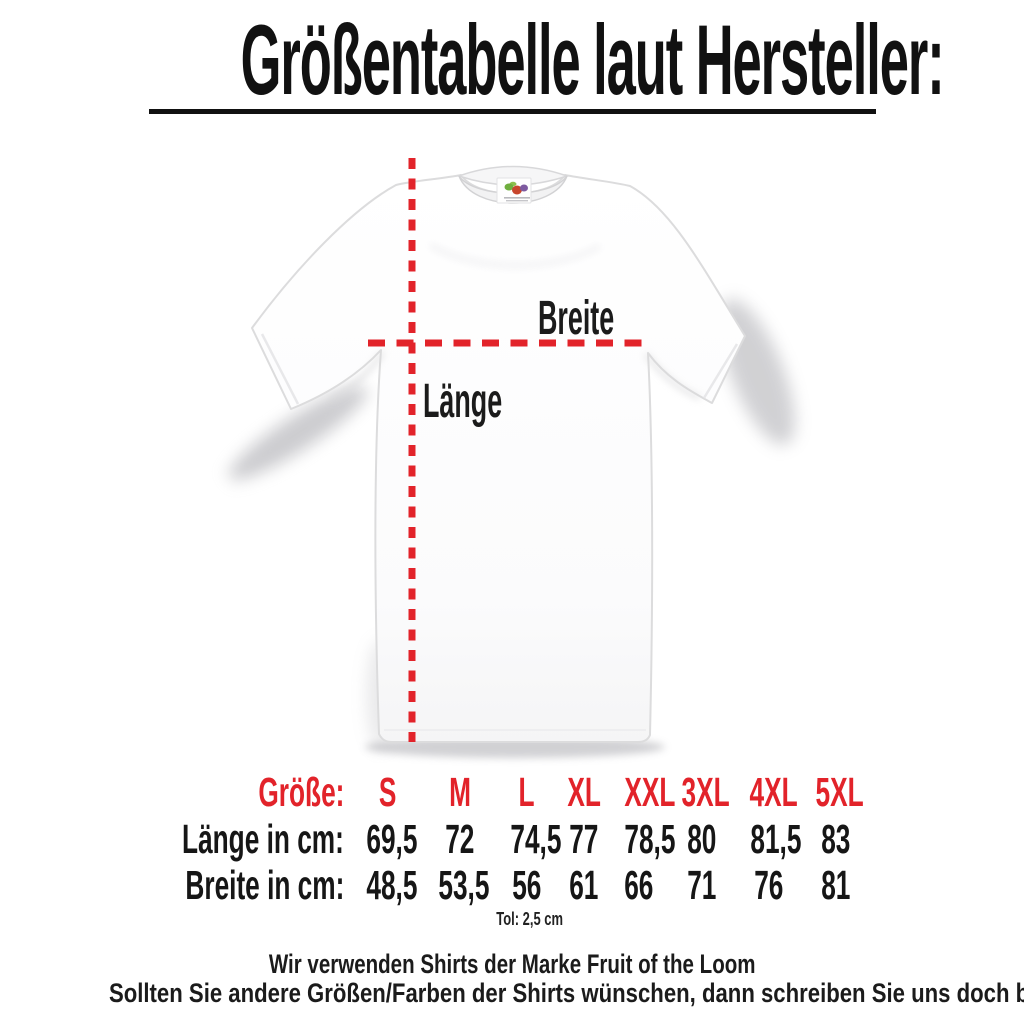 The height and width of the screenshot is (1024, 1024). What do you see at coordinates (388, 792) in the screenshot?
I see `size-col: S` at bounding box center [388, 792].